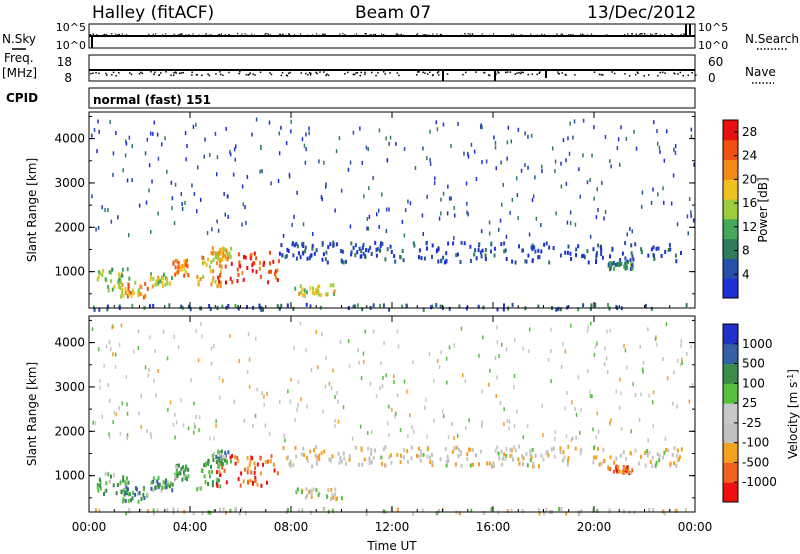 Image resolution: width=800 pixels, height=554 pixels. Describe the element at coordinates (69, 139) in the screenshot. I see `y-tick-label: 4000` at that location.